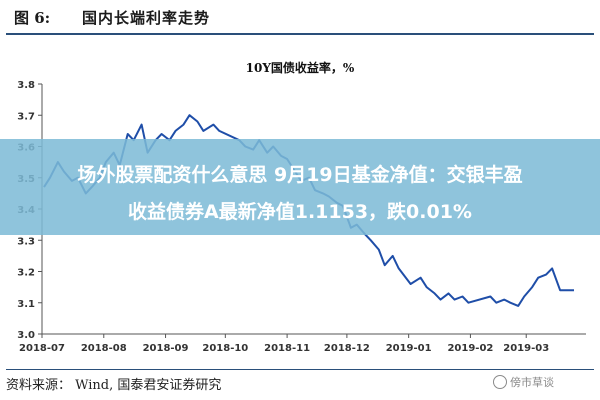  Describe the element at coordinates (300, 67) in the screenshot. I see `chart-title: 10Y国债收益率，%` at that location.